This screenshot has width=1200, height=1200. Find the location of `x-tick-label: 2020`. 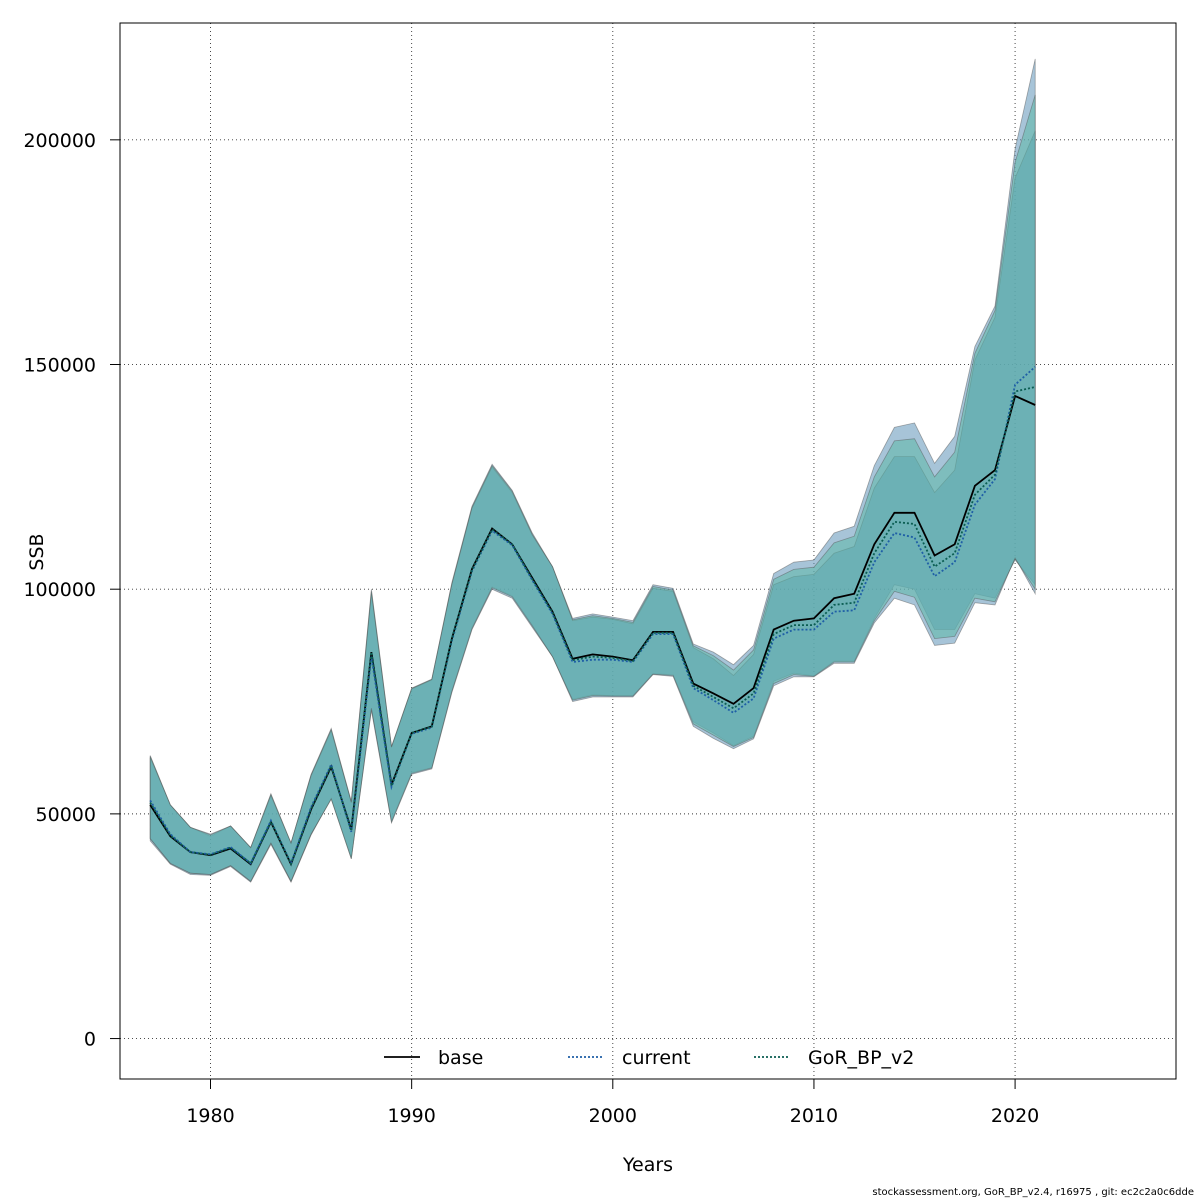

x-tick-label: 2020 is located at coordinates (1015, 1116).